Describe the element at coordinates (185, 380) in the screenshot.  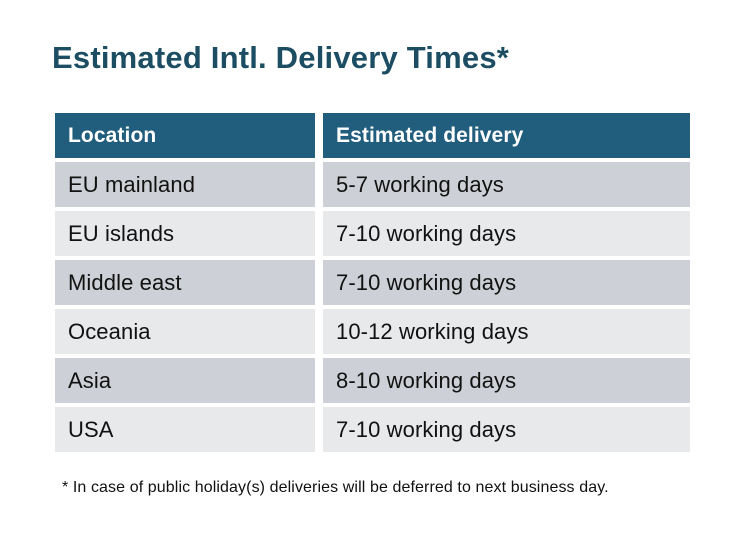
I see `table-cell-location: Asia` at that location.